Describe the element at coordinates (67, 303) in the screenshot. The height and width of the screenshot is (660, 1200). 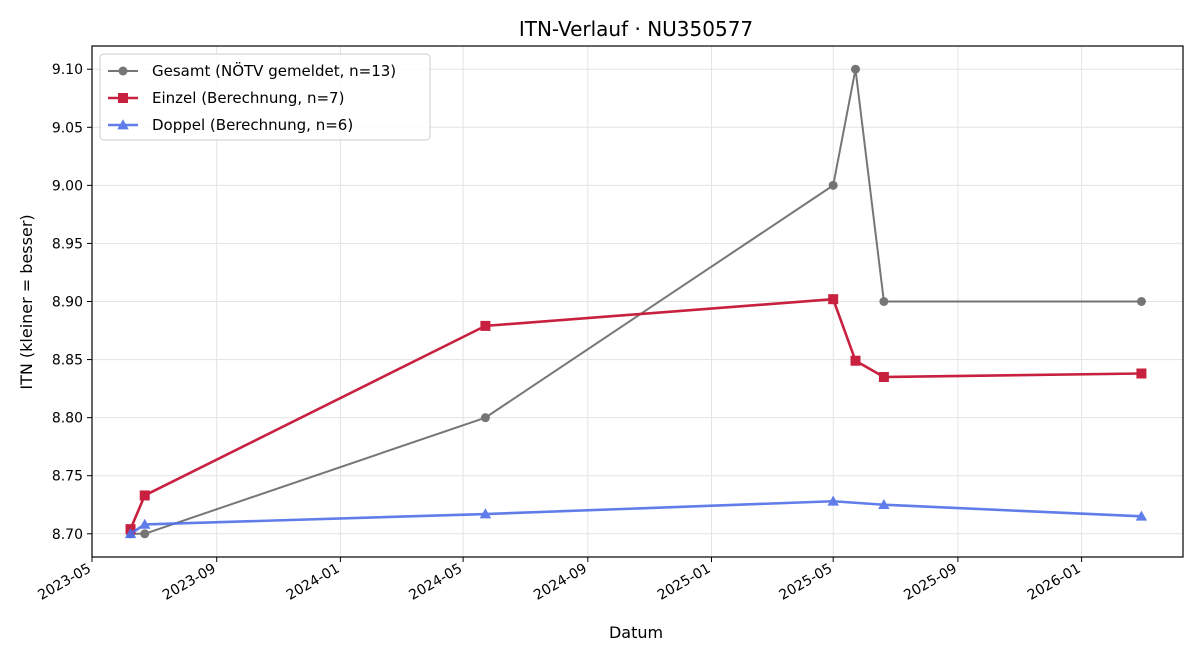
I see `y-tick-label: 8.90` at that location.